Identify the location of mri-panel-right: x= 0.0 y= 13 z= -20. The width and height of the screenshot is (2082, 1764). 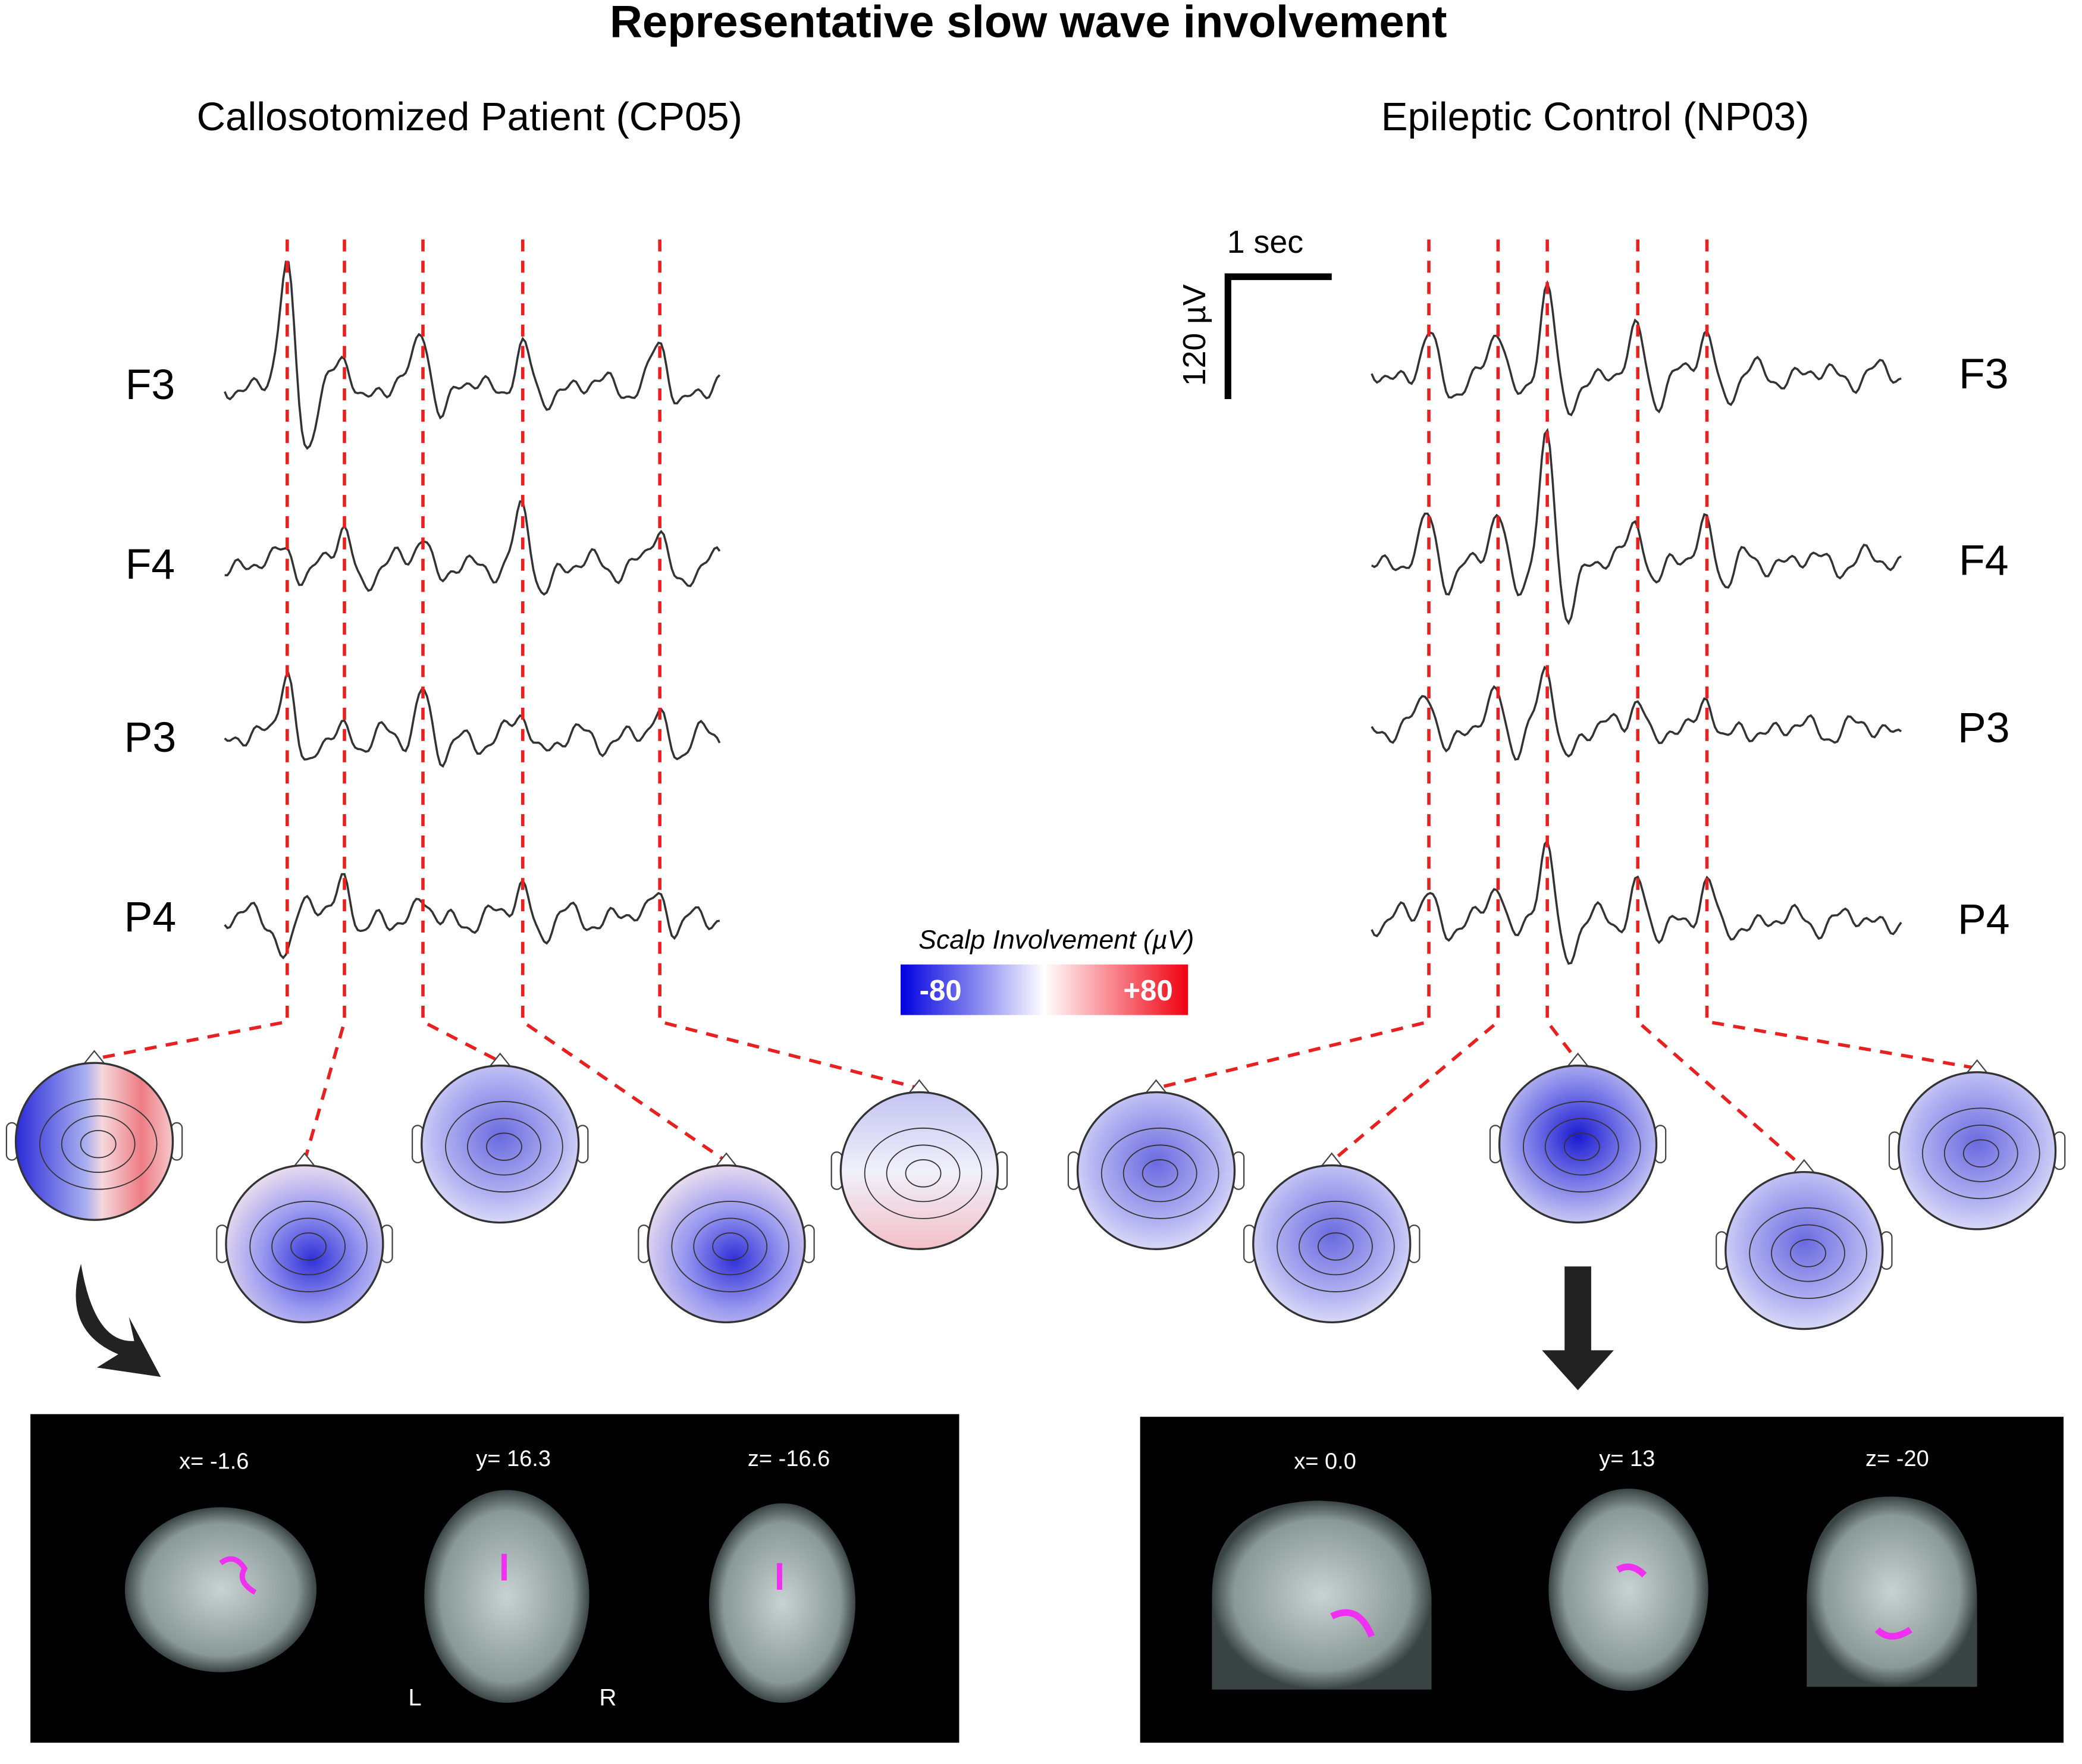
(1602, 1580).